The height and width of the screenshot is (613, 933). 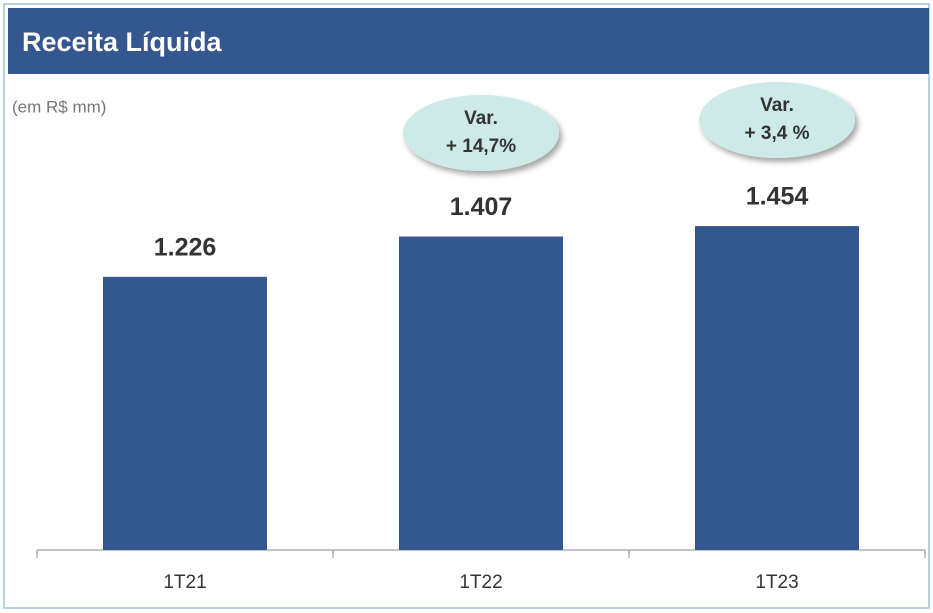 What do you see at coordinates (468, 41) in the screenshot?
I see `title-banner` at bounding box center [468, 41].